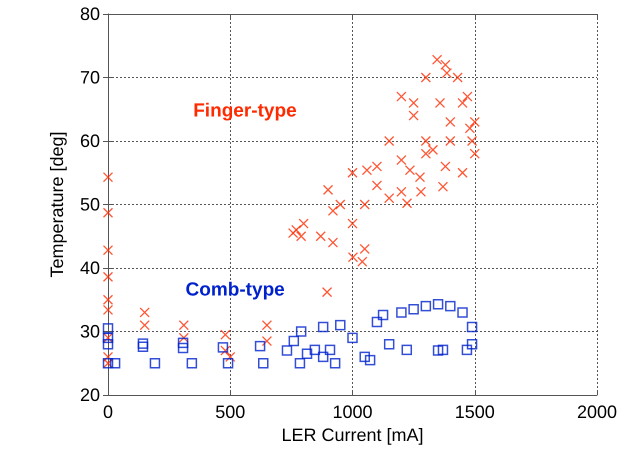 The image size is (623, 474). Describe the element at coordinates (90, 14) in the screenshot. I see `y-tick-label: 80` at that location.